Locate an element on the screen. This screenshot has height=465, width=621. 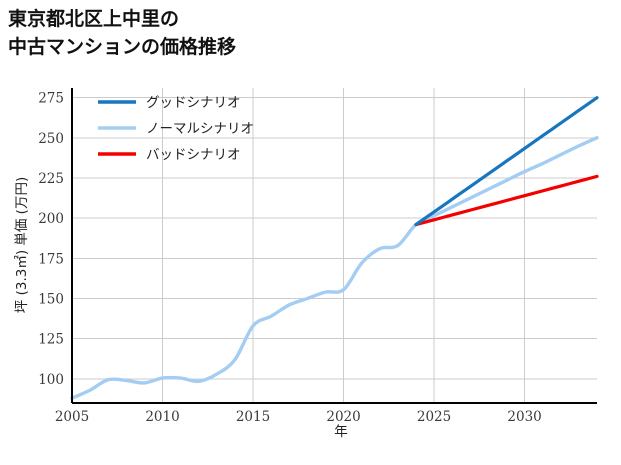
y-tick-label: 275 is located at coordinates (51, 99).